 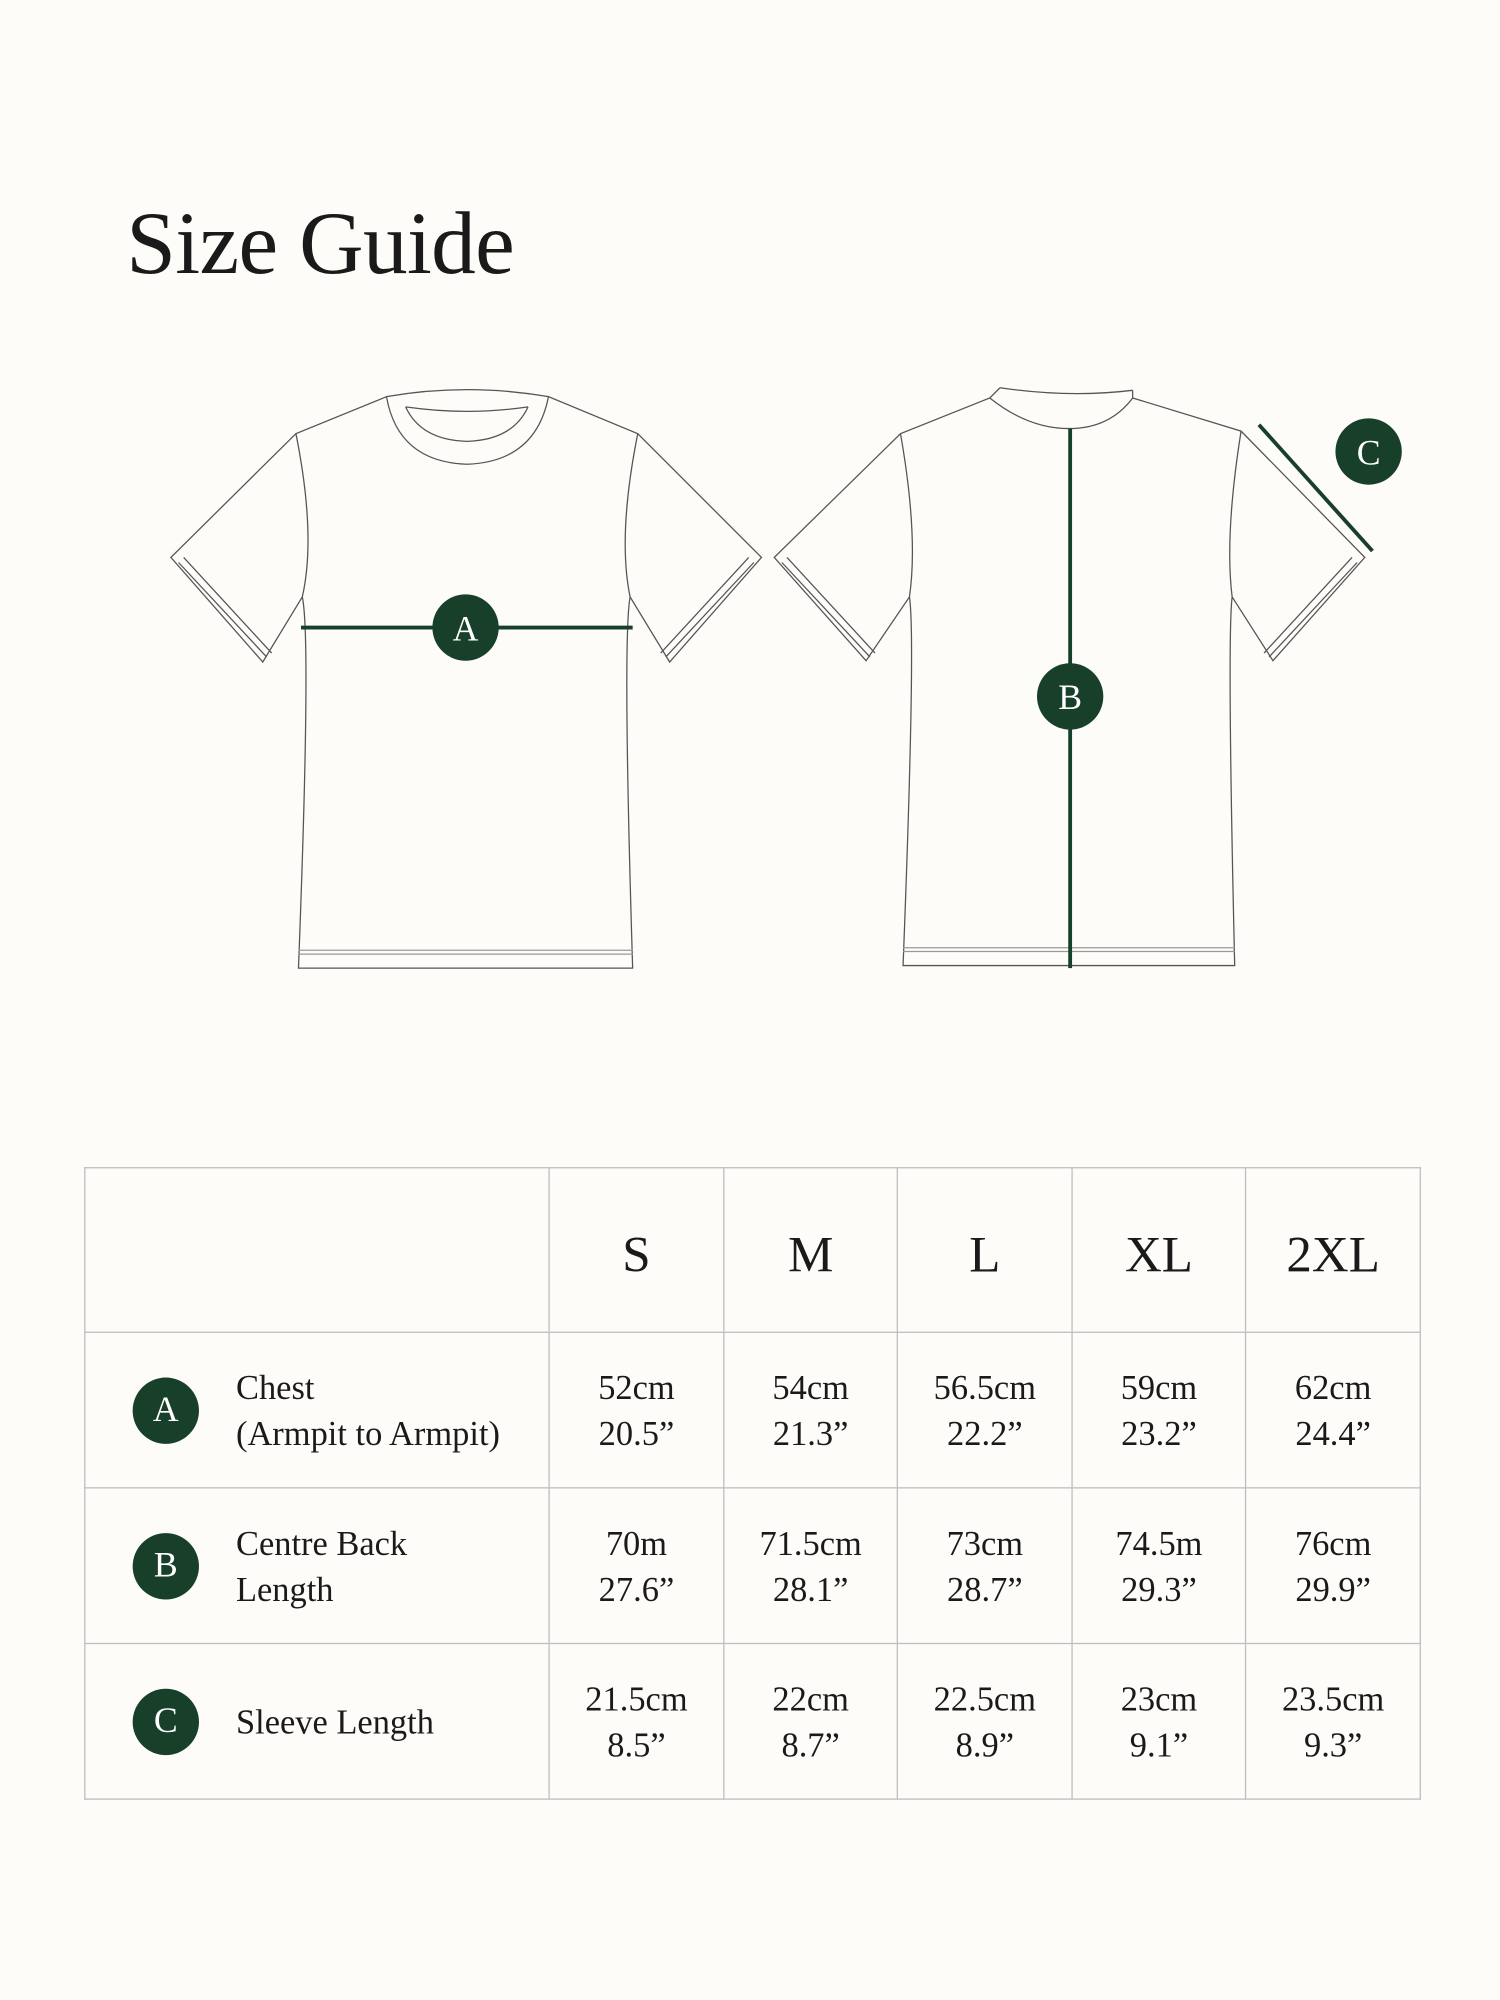 I want to click on value-inch: 28.7”, so click(x=985, y=1588).